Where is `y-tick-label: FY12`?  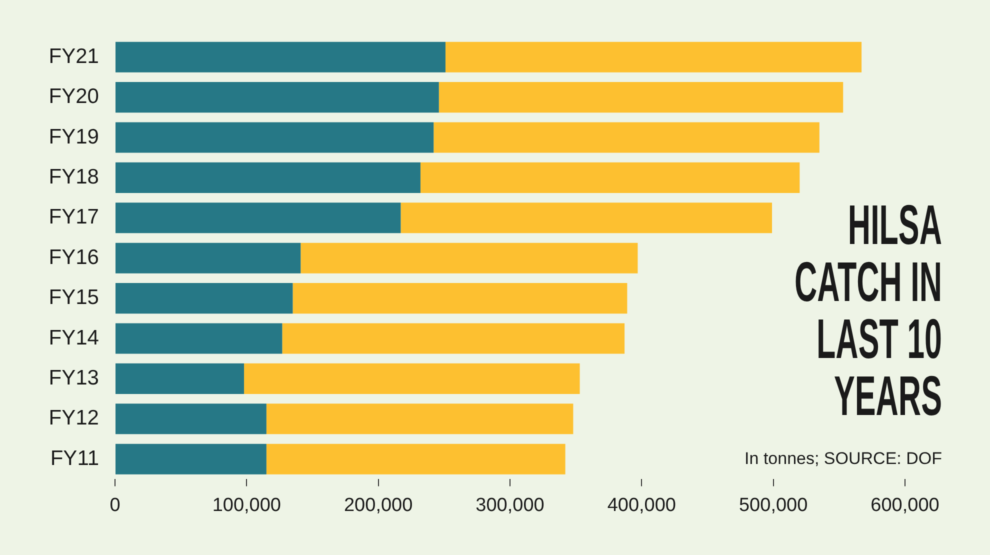
y-tick-label: FY12 is located at coordinates (73, 418).